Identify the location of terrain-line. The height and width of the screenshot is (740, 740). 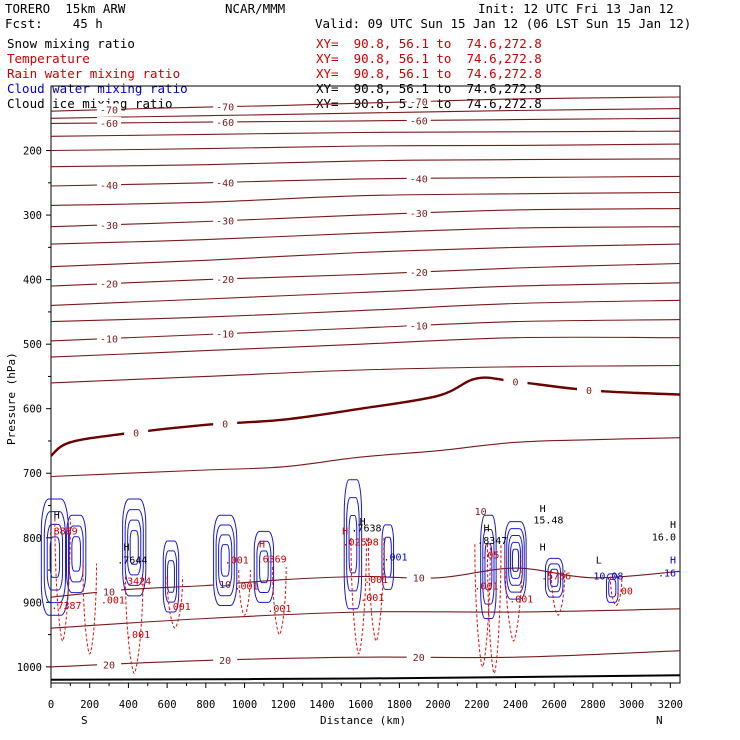
(365, 677).